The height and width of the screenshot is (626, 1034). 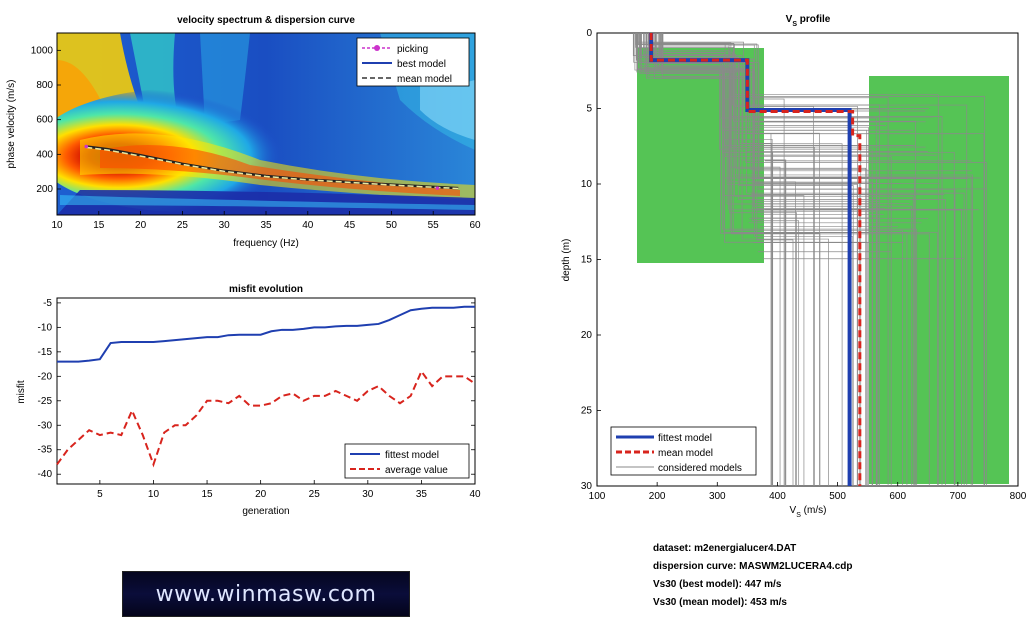 I want to click on spectrum-xtick-label: 15, so click(x=99, y=225).